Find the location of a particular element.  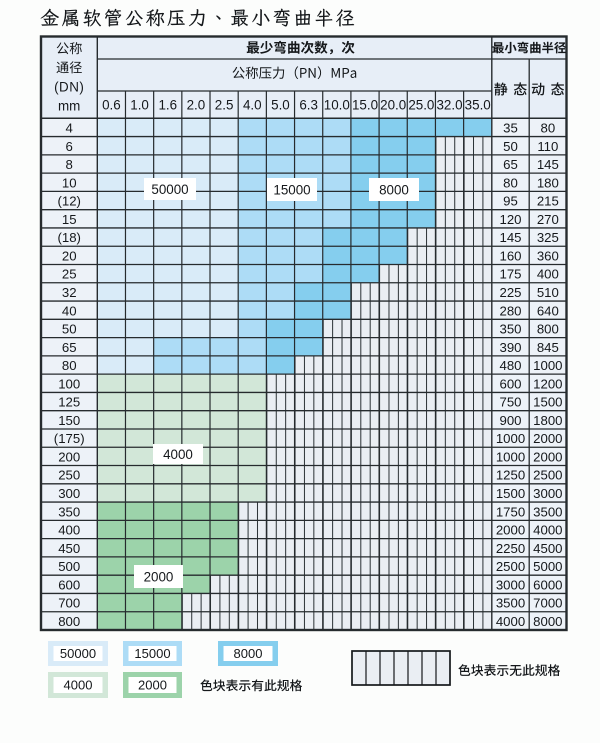

svg-text: 750 is located at coordinates (510, 402).